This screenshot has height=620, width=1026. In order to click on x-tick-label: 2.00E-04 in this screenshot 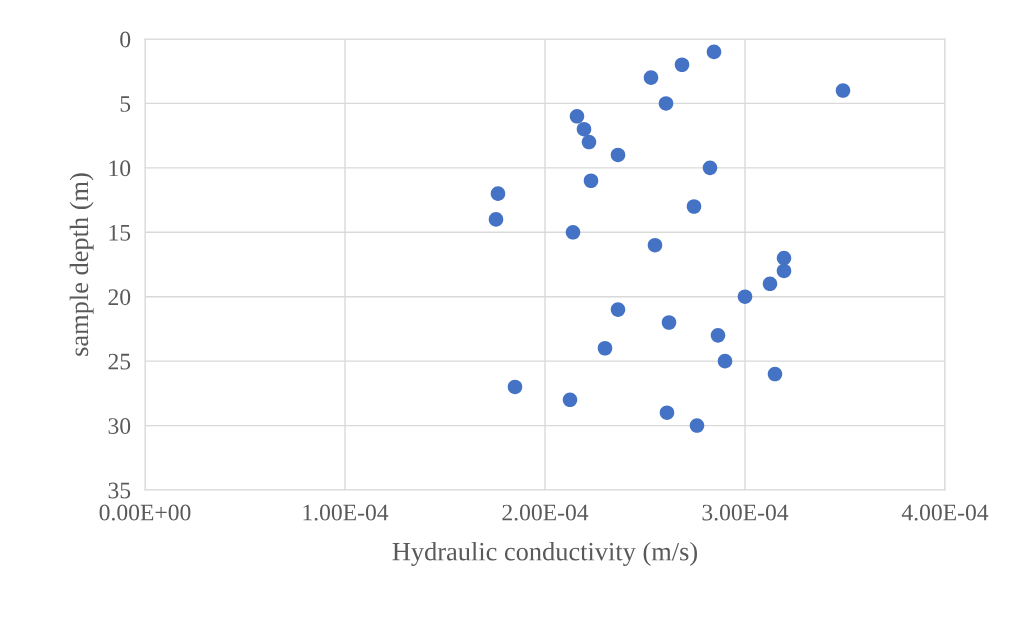, I will do `click(545, 512)`.